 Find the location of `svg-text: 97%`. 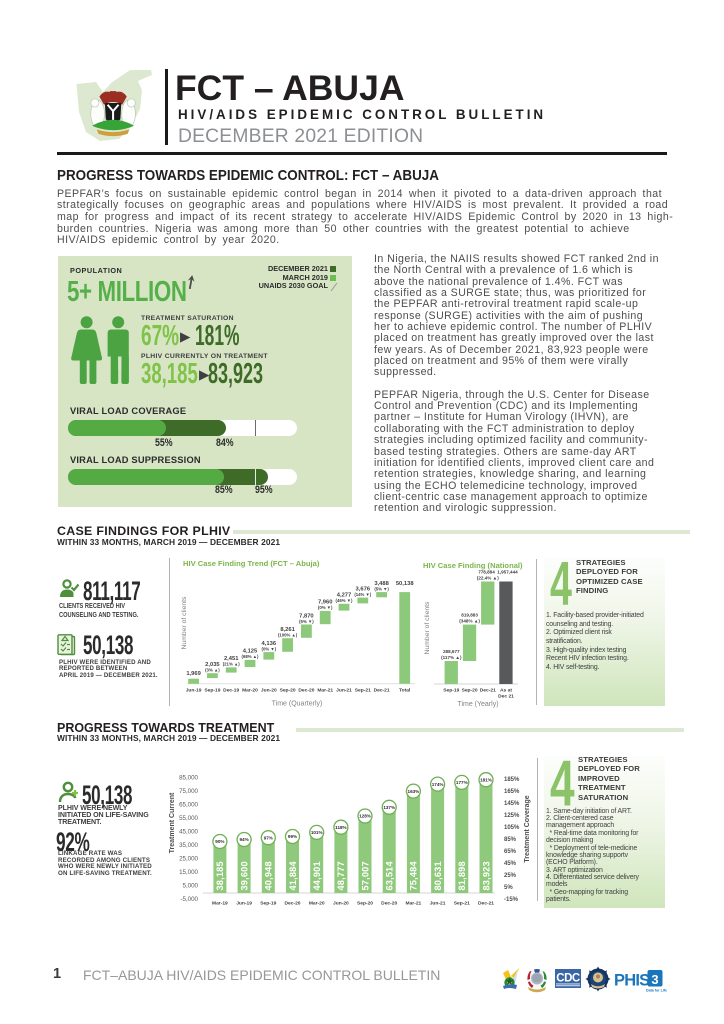

svg-text: 97% is located at coordinates (268, 837).